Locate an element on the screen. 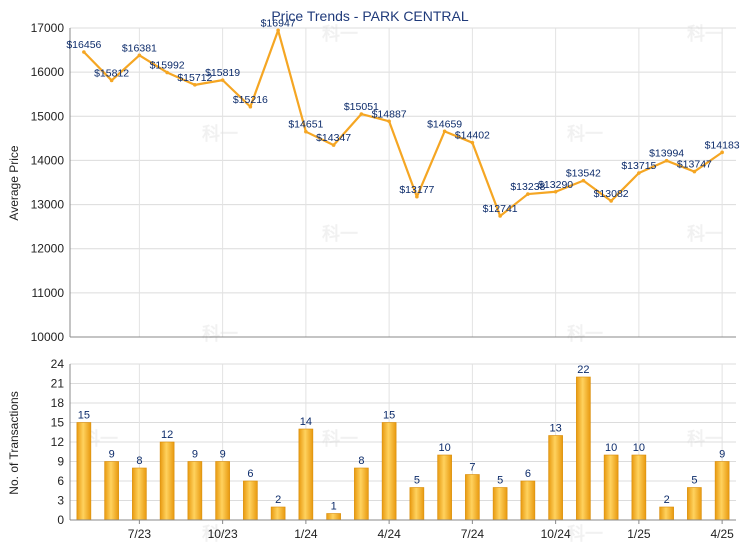 The height and width of the screenshot is (550, 740). price-tick-label: 12000 is located at coordinates (48, 249).